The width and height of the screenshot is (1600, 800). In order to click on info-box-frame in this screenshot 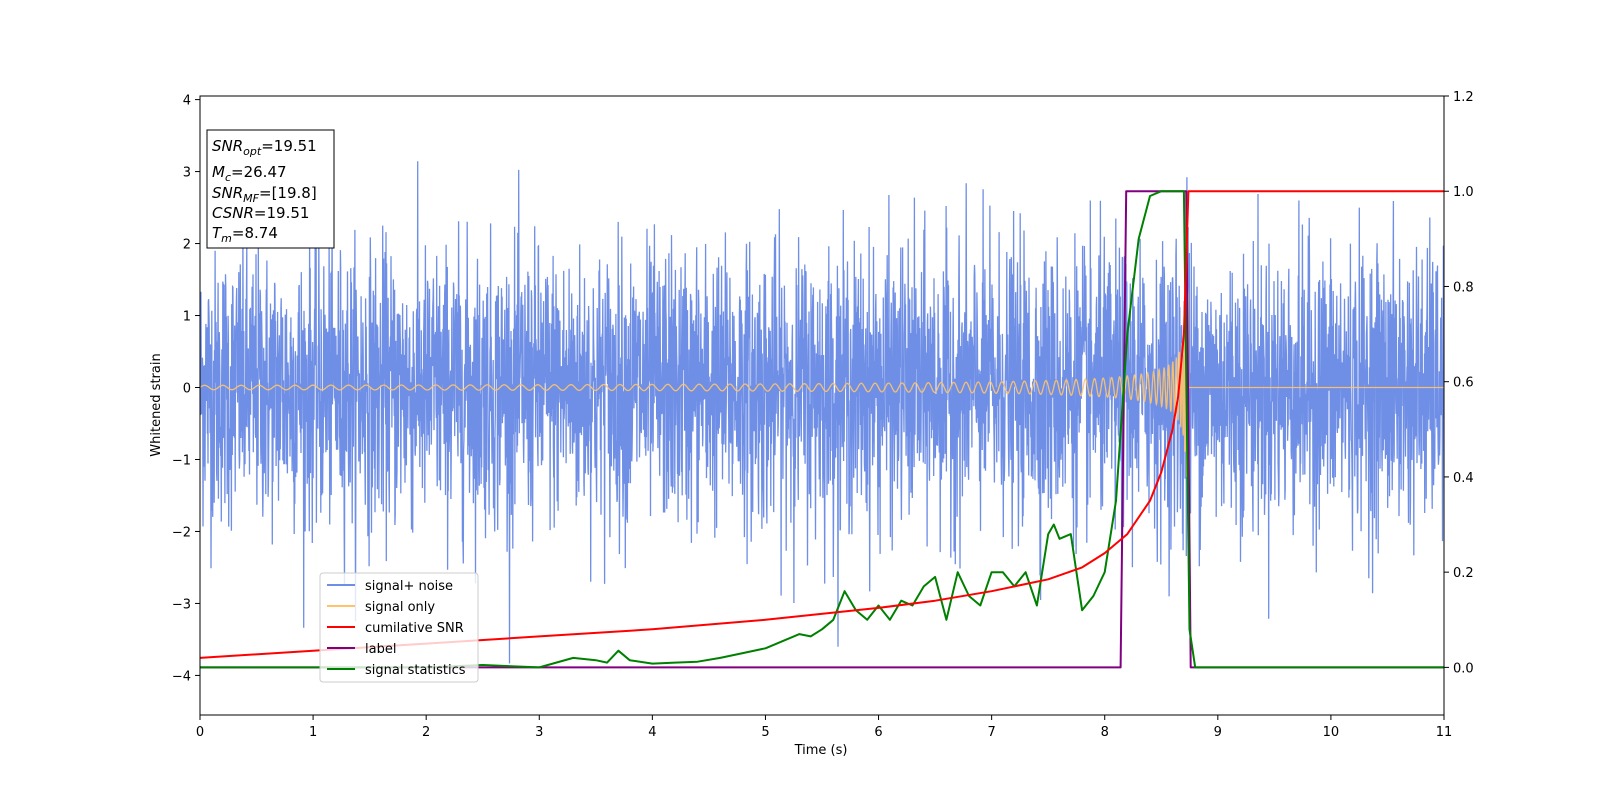, I will do `click(270, 189)`.